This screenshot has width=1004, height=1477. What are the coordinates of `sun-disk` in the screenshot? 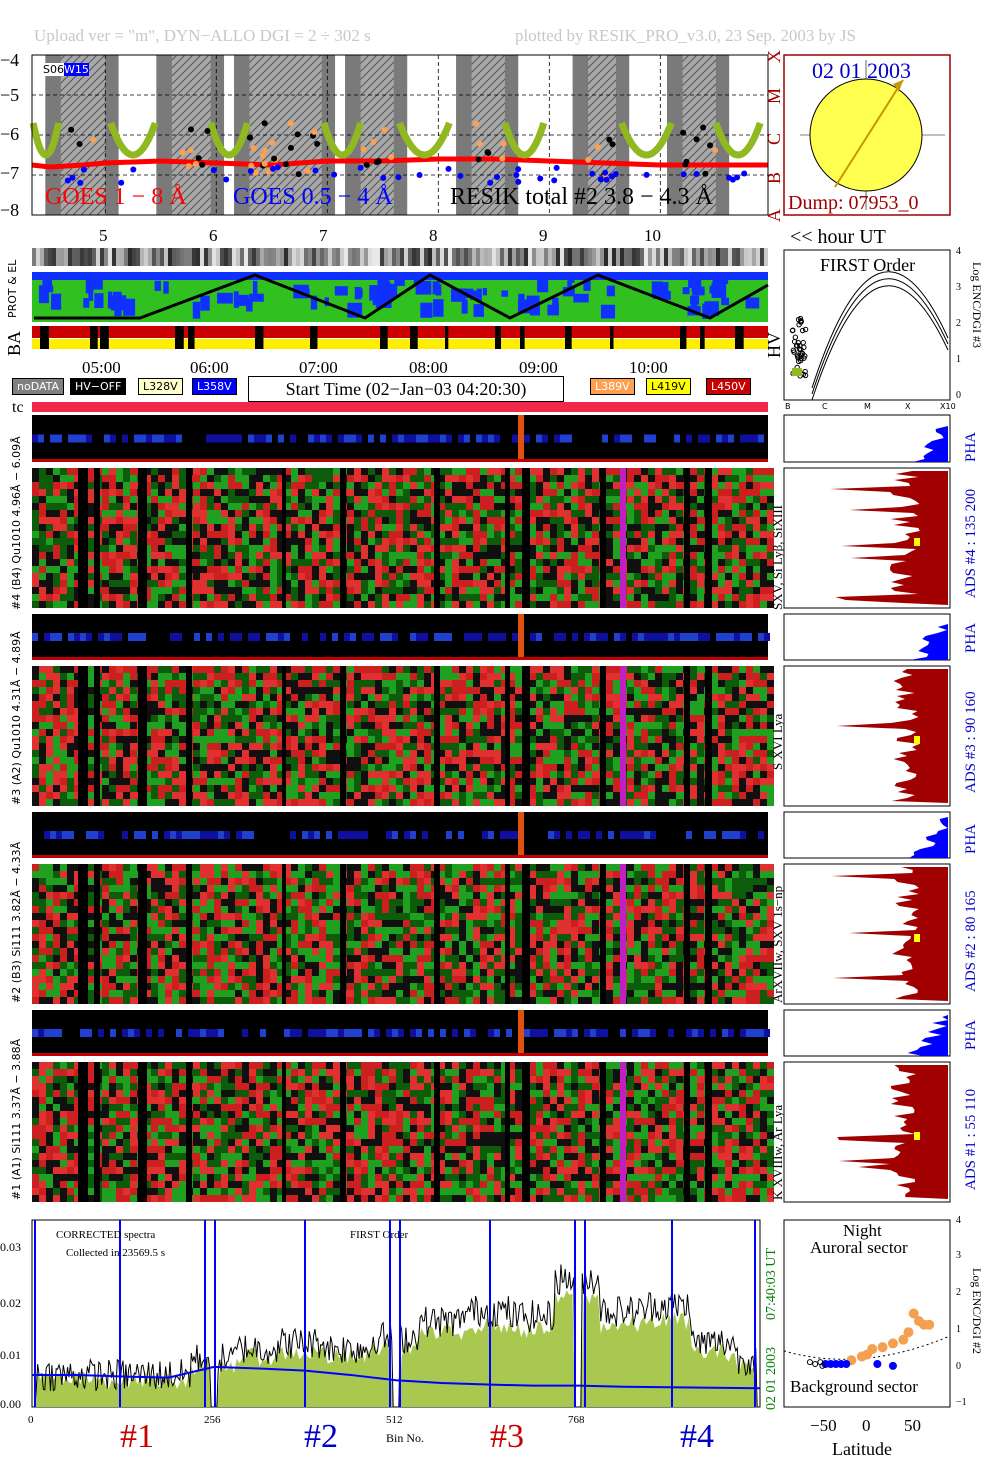 It's located at (866, 135).